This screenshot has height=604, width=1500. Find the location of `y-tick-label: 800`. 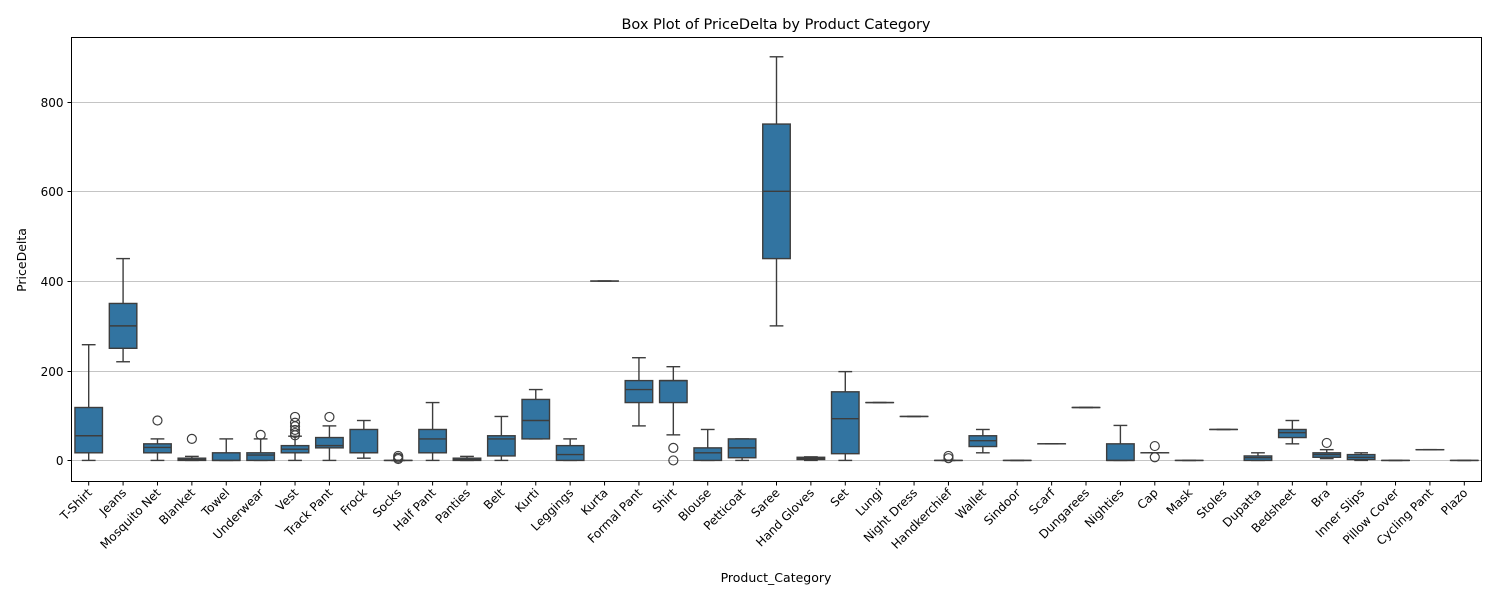

y-tick-label: 800 is located at coordinates (52, 103).